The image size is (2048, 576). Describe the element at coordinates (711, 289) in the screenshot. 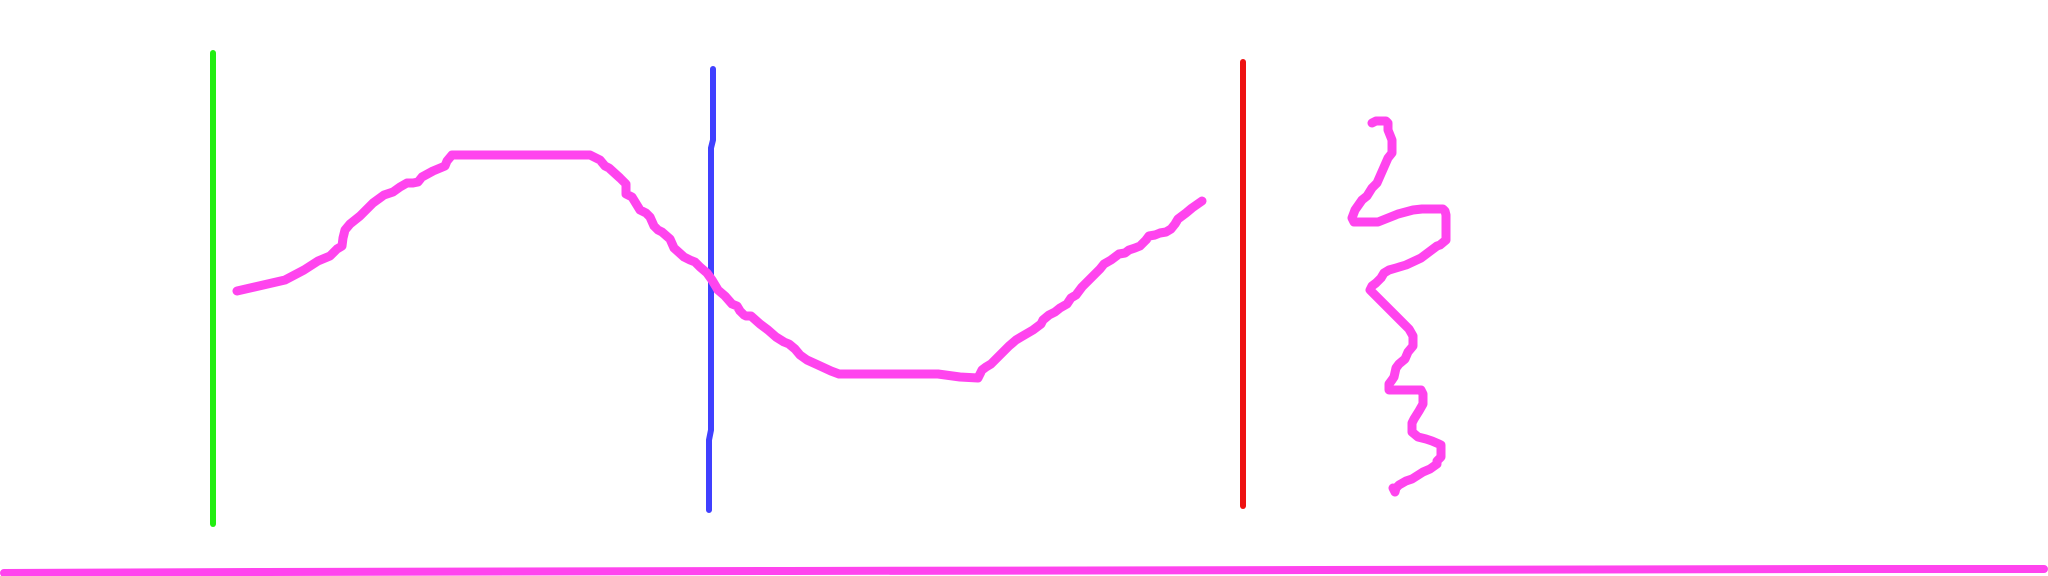

I see `blue-vertical-line` at that location.